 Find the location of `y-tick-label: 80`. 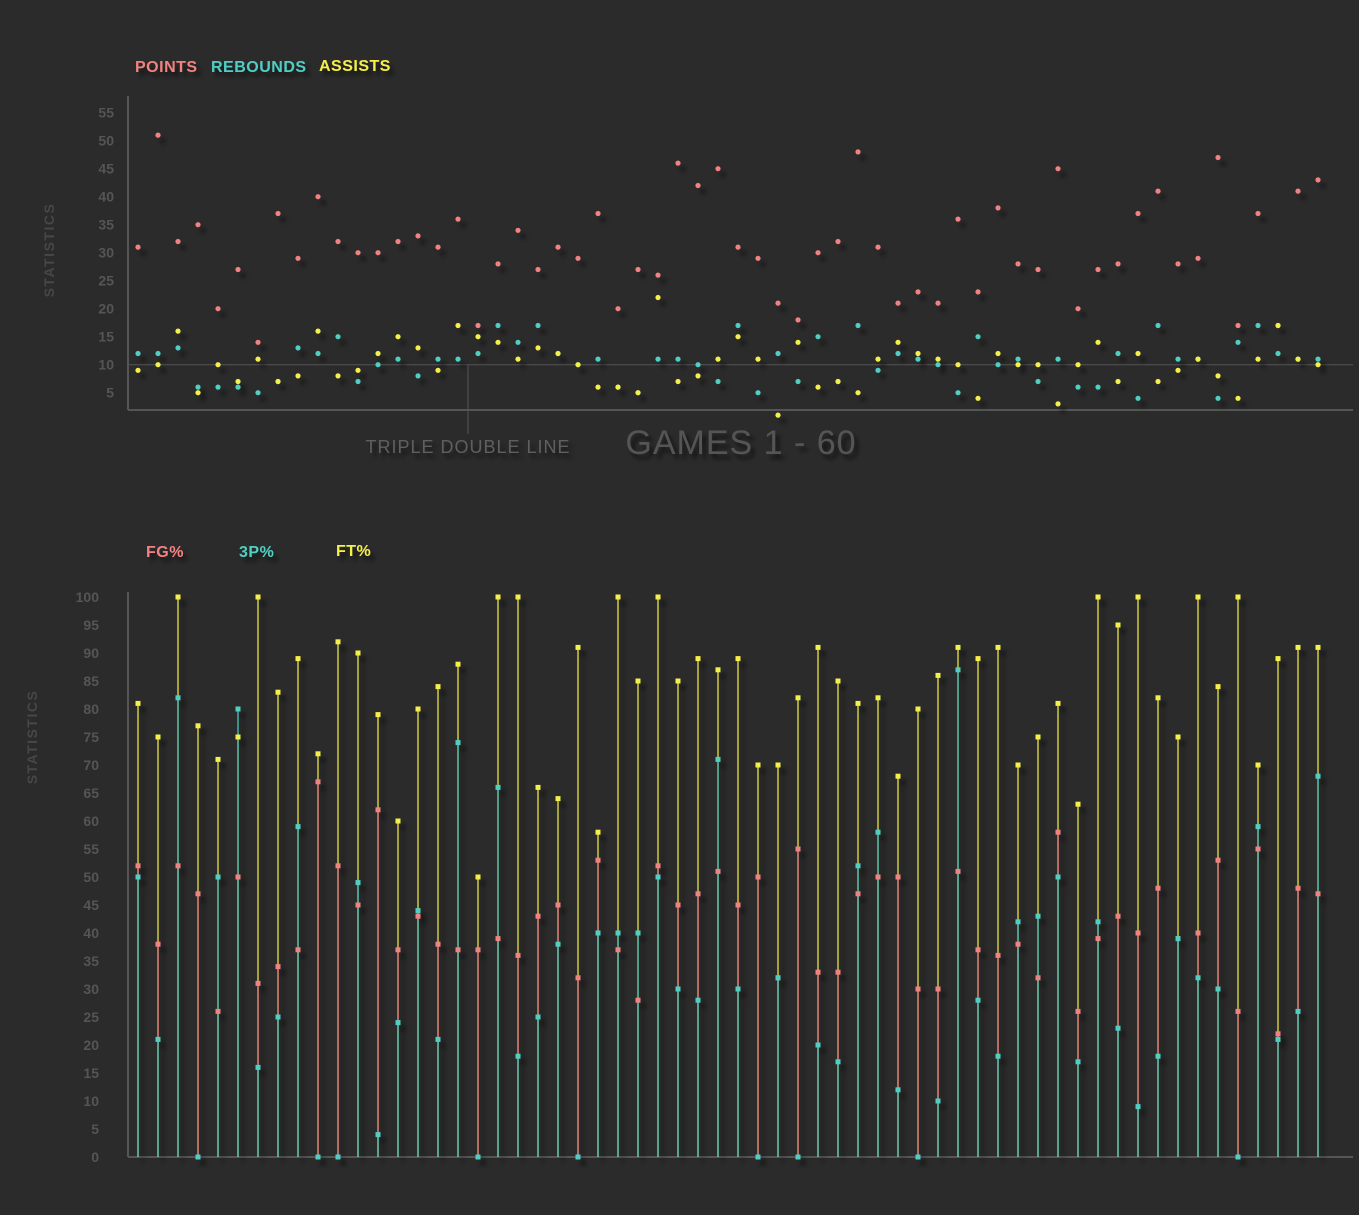

y-tick-label: 80 is located at coordinates (91, 709).